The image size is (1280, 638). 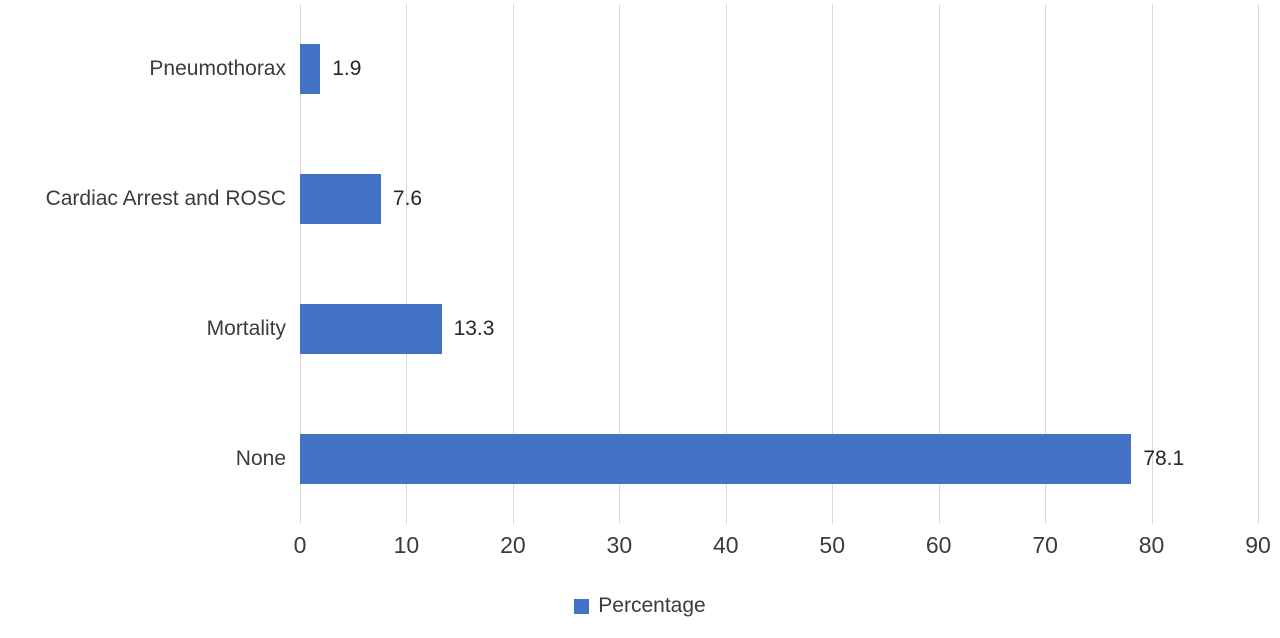 What do you see at coordinates (217, 68) in the screenshot?
I see `category-label: Pneumothorax` at bounding box center [217, 68].